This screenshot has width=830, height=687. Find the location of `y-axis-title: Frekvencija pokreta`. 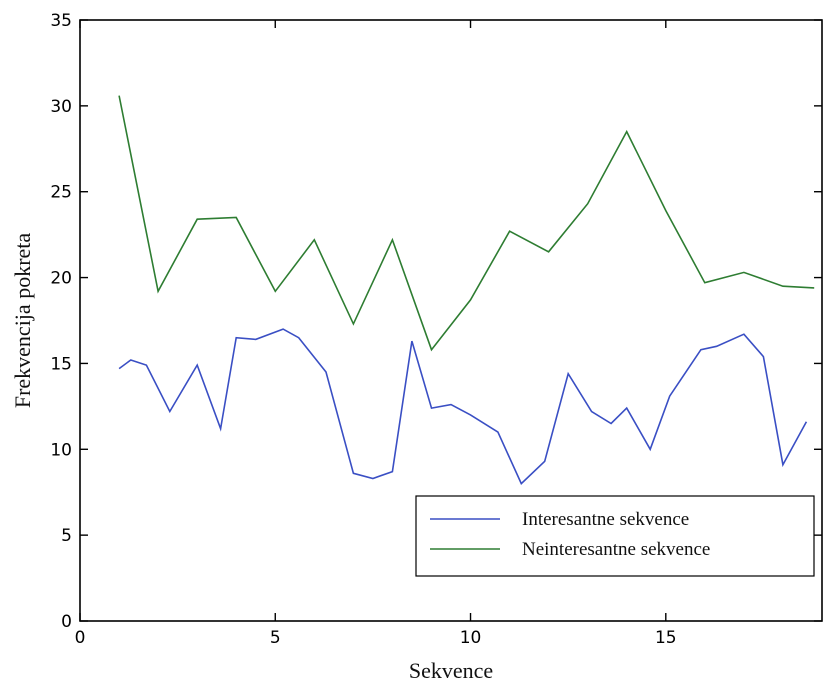

y-axis-title: Frekvencija pokreta is located at coordinates (22, 321).